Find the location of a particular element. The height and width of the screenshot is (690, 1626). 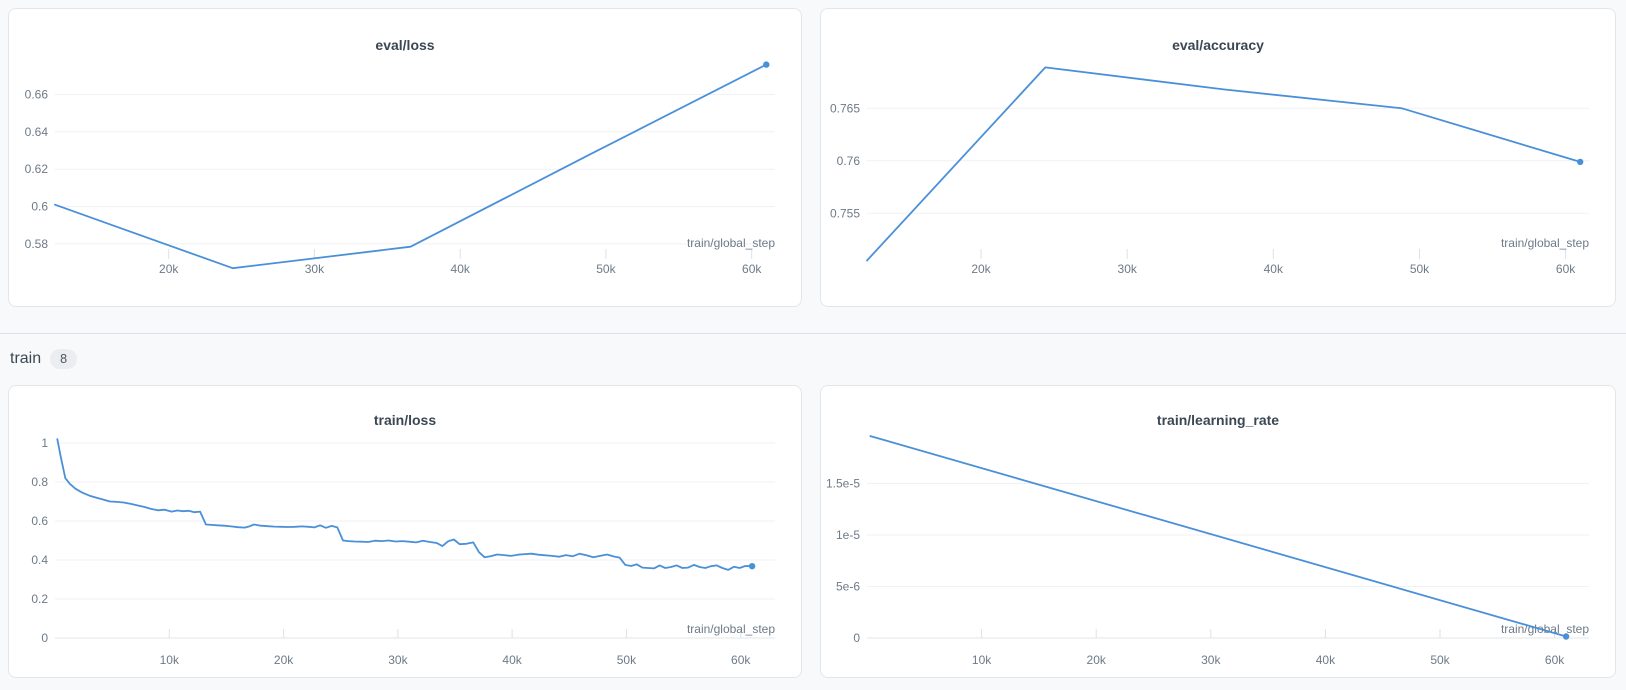

train-section-label: train is located at coordinates (26, 358).